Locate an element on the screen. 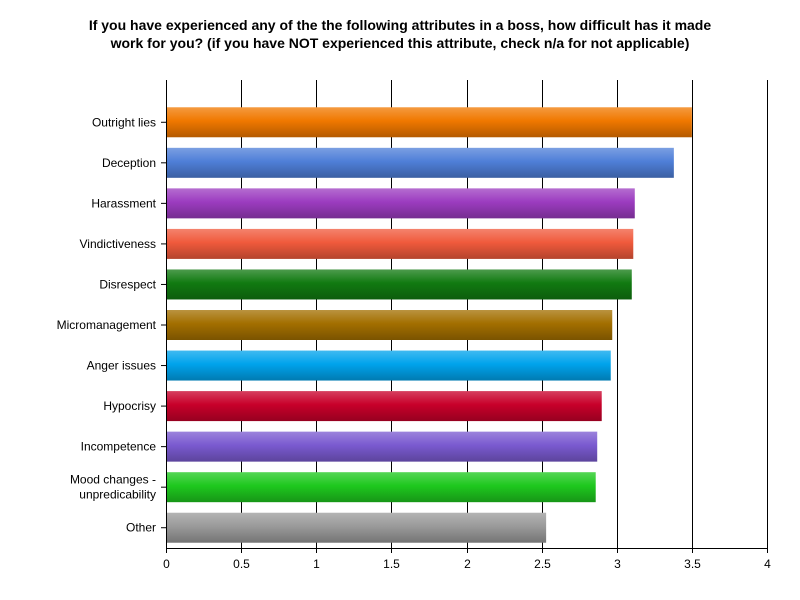 The width and height of the screenshot is (800, 600). category-label: Micromanagement is located at coordinates (107, 325).